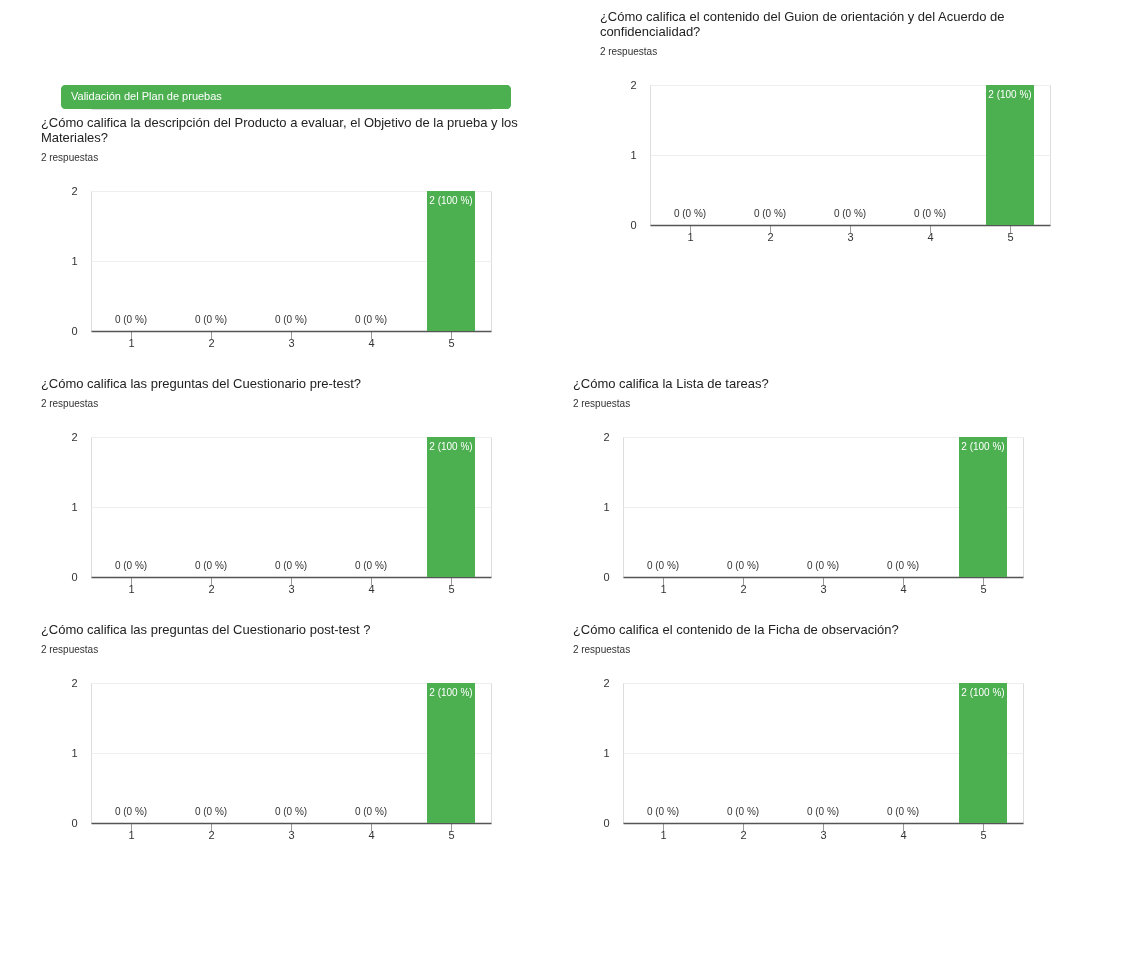 This screenshot has width=1140, height=964. Describe the element at coordinates (802, 24) in the screenshot. I see `chart-title: ¿Cómo califica el contenido del Guion de orientación y del Acuerdo de confidencialidad?` at that location.